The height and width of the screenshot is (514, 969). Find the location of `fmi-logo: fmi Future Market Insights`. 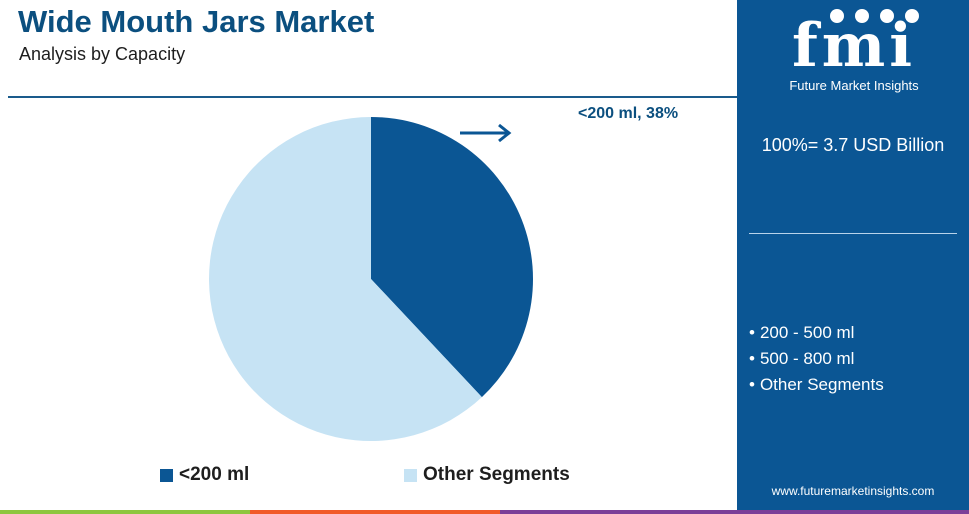

fmi-logo: fmi Future Market Insights is located at coordinates (854, 51).